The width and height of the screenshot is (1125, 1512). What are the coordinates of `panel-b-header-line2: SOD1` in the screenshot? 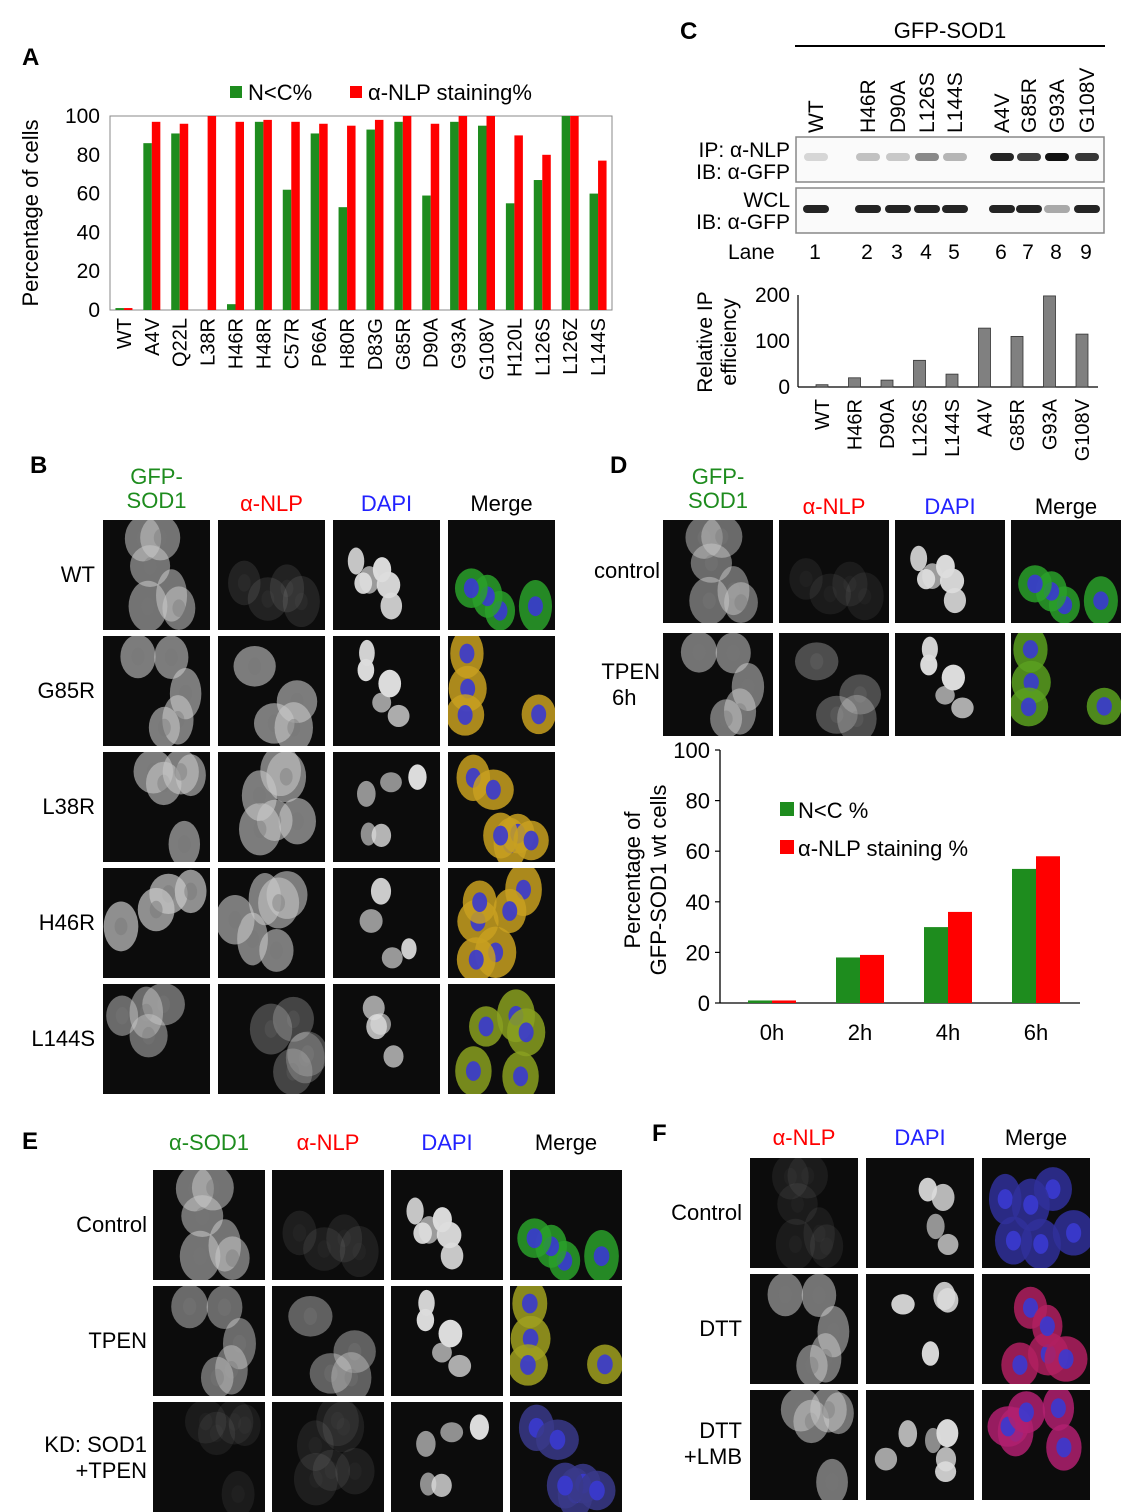 It's located at (156, 500).